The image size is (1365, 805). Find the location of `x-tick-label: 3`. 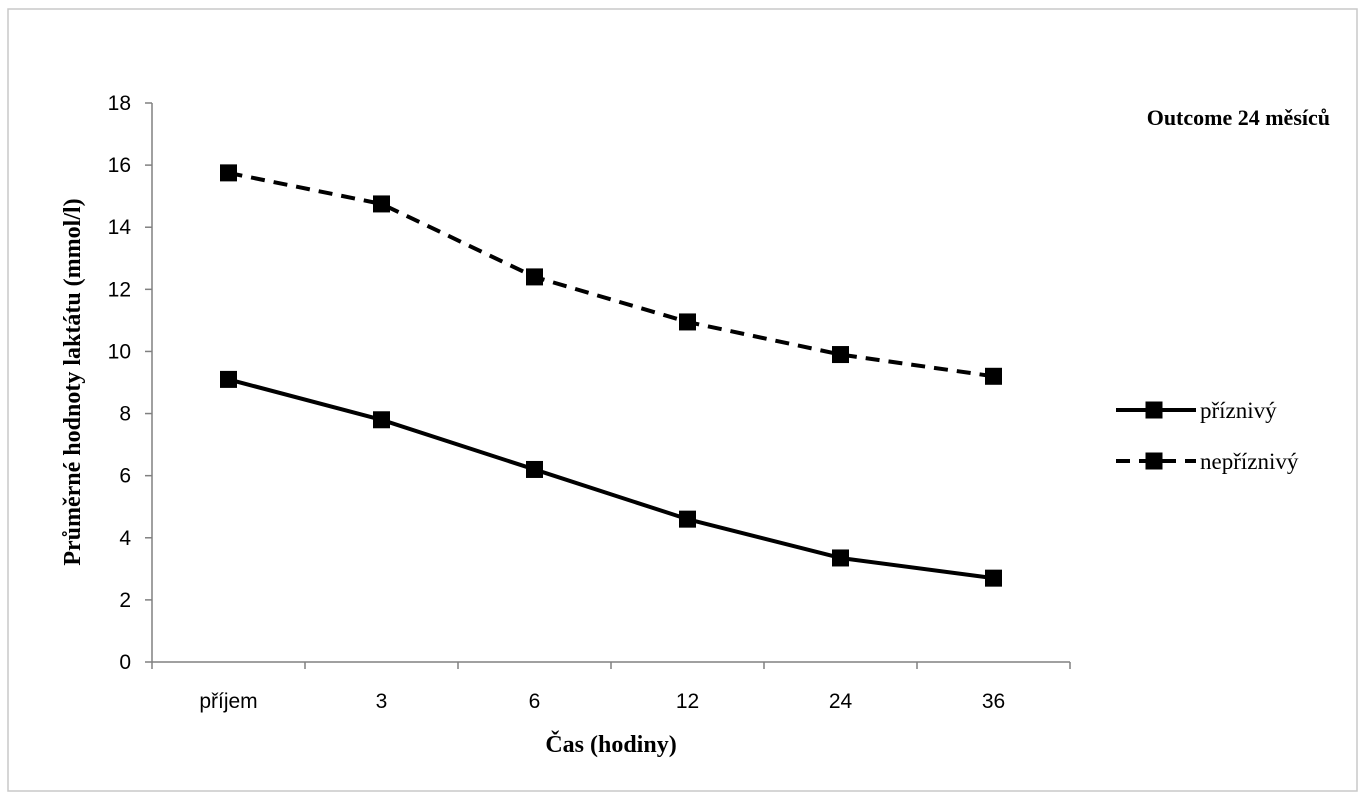

x-tick-label: 3 is located at coordinates (382, 701).